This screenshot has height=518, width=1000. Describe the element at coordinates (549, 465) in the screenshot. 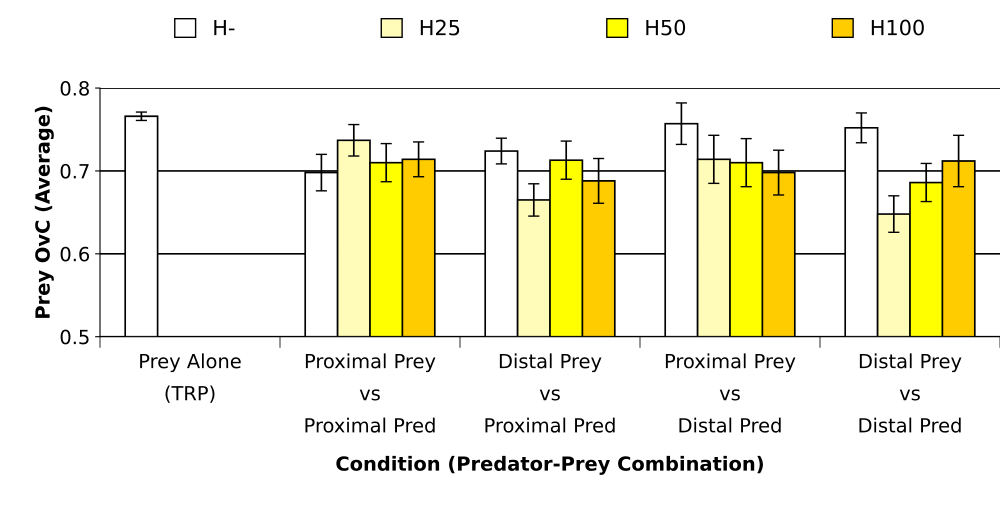

I see `x-axis-title: Condition (Predator-Prey Combination)` at that location.